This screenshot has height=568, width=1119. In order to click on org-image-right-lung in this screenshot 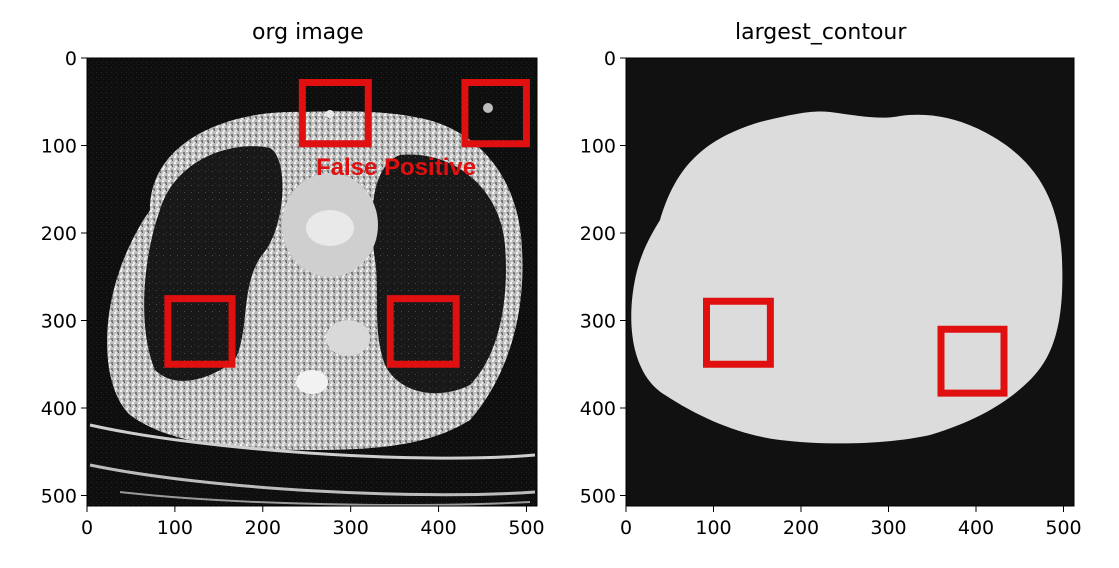, I will do `click(438, 274)`.